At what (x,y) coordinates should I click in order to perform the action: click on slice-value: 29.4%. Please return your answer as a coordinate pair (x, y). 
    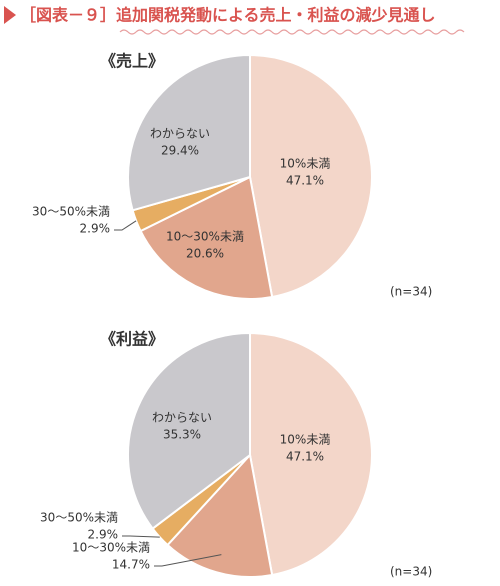
    Looking at the image, I should click on (180, 151).